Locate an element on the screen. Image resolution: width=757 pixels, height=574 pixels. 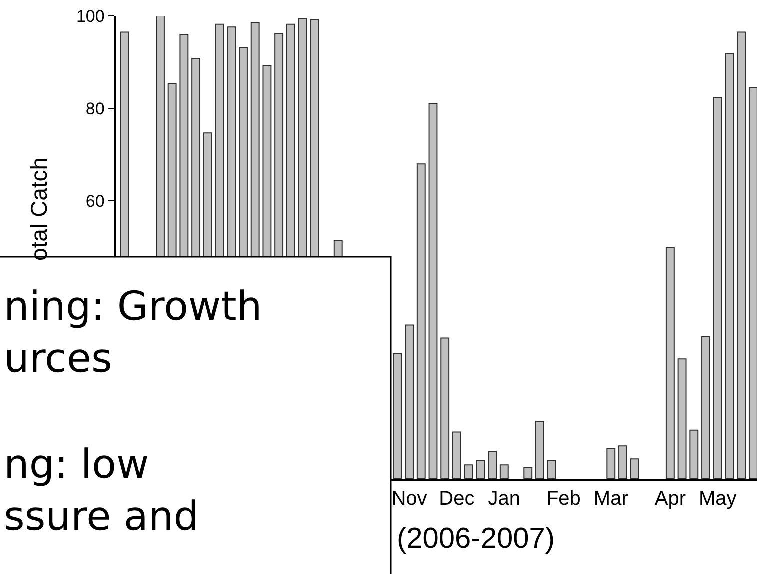
y-tick-label: 80 is located at coordinates (95, 109).